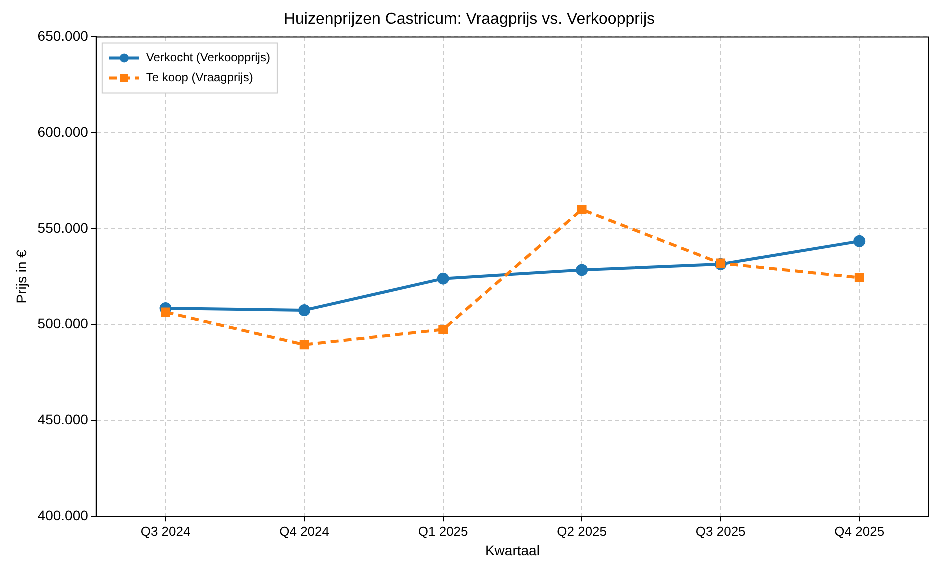 This screenshot has width=943, height=566. I want to click on x-tick-label: Q4 2025, so click(859, 531).